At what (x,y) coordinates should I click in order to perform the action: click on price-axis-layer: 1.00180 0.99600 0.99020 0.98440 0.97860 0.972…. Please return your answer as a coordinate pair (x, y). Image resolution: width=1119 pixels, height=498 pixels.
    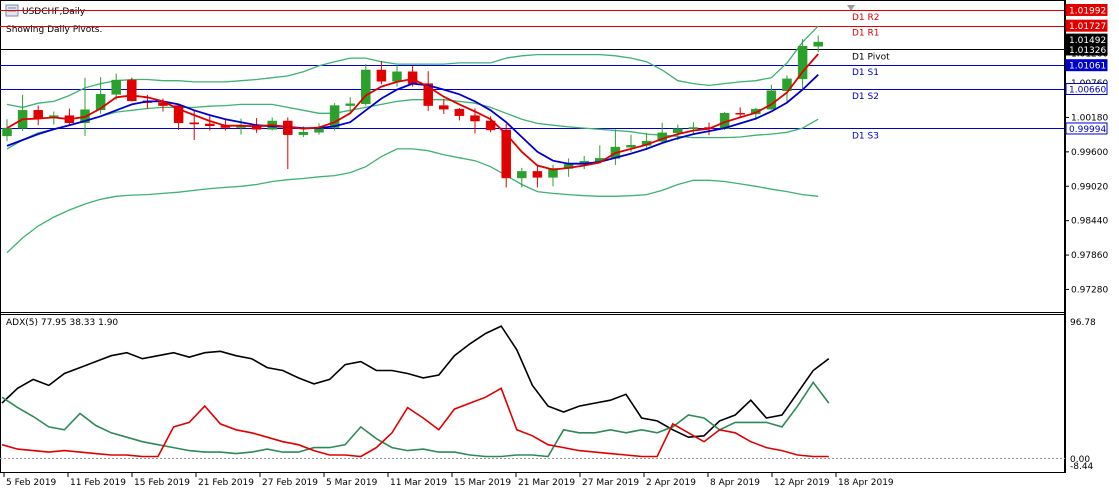
    Looking at the image, I should click on (1086, 149).